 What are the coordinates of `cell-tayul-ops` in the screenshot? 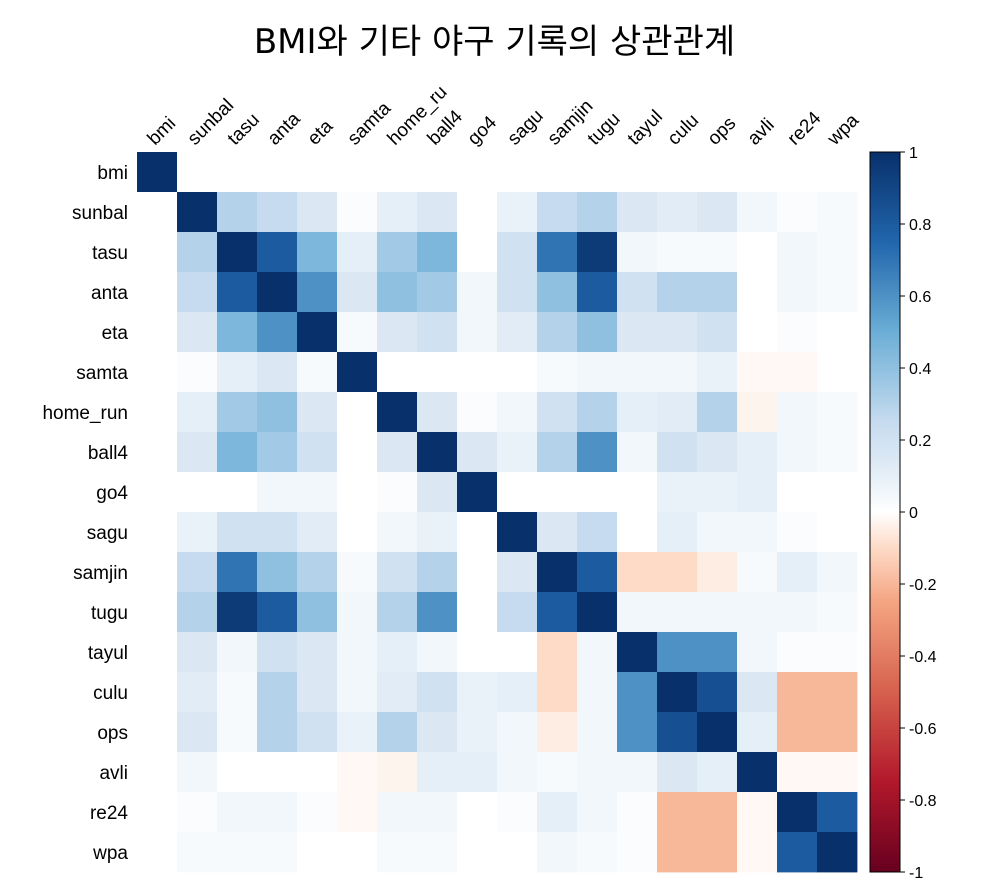 It's located at (717, 652).